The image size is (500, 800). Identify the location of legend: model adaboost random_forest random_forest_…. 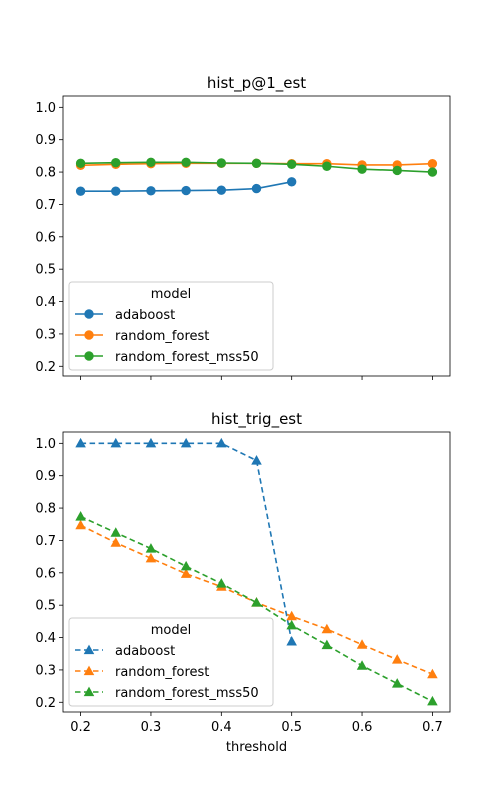
(171, 662).